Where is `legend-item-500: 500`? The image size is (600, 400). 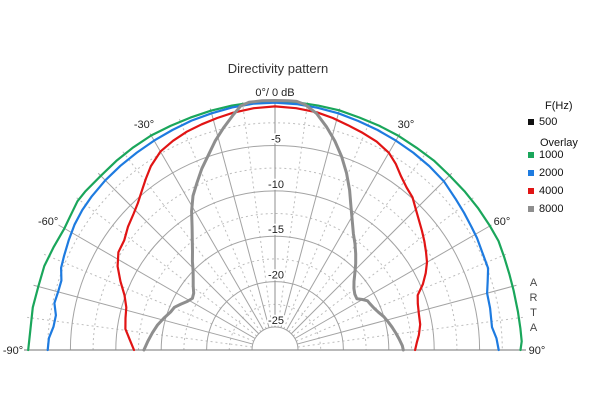 legend-item-500: 500 is located at coordinates (542, 122).